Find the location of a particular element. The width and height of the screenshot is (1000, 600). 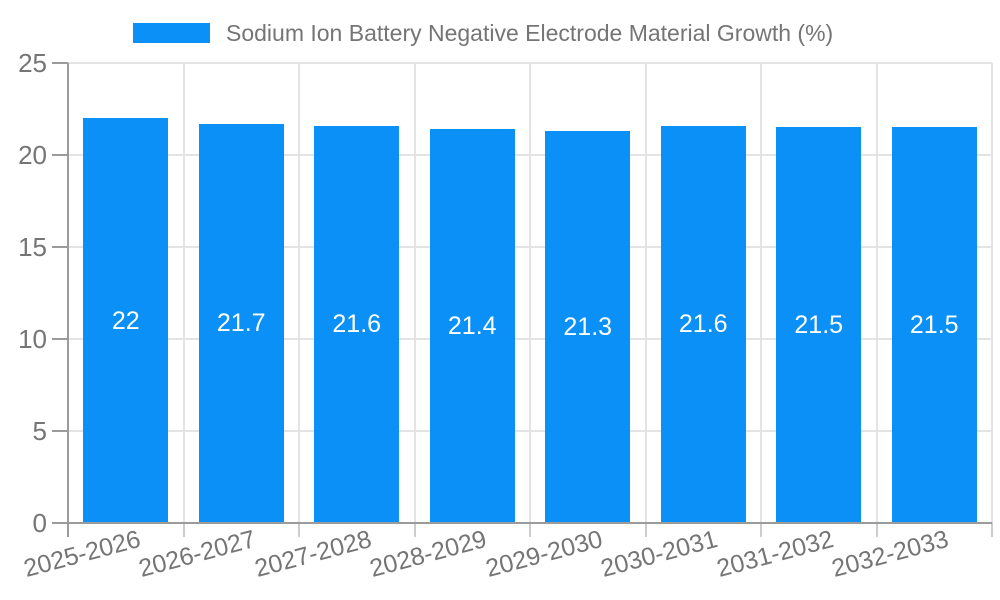

bar-value-label: 21.4 is located at coordinates (472, 326).